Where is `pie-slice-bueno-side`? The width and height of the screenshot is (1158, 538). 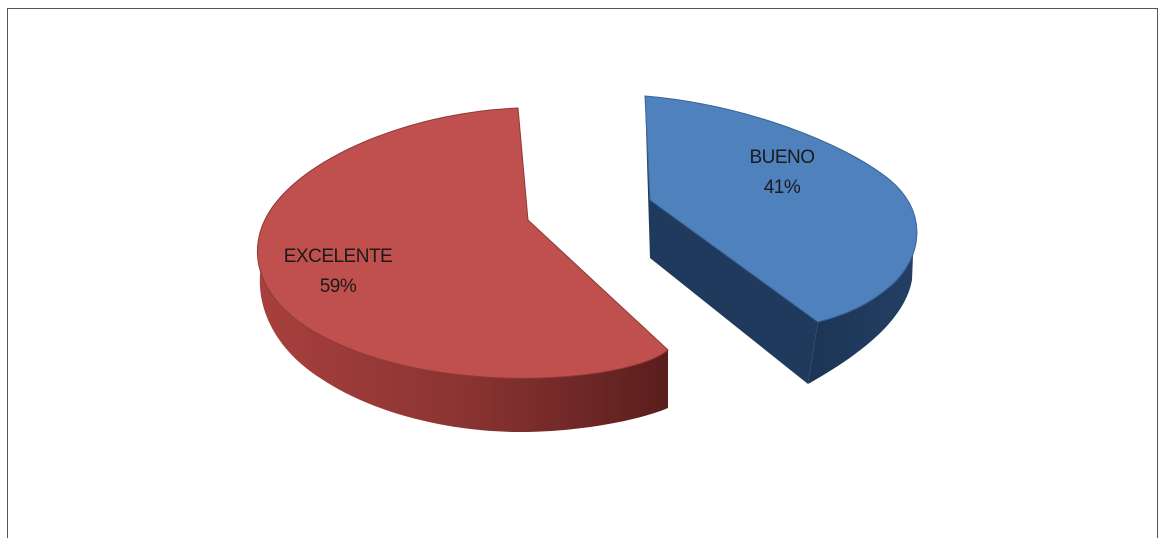
pie-slice-bueno-side is located at coordinates (861, 308).